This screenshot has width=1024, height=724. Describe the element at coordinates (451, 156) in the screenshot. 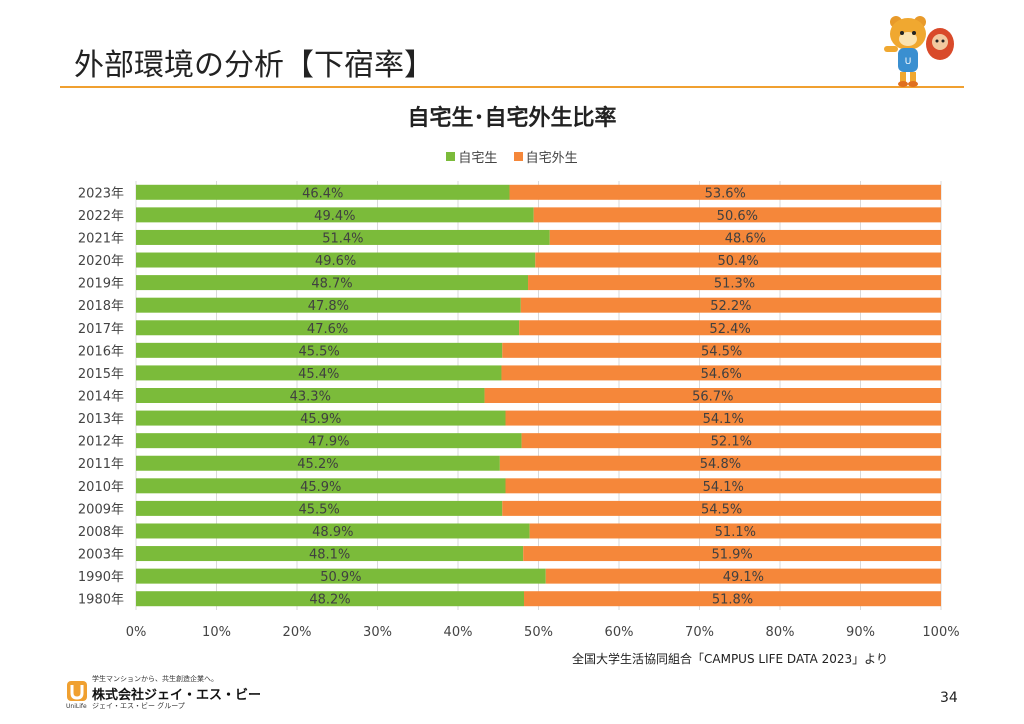

I see `legend-swatch-home` at that location.